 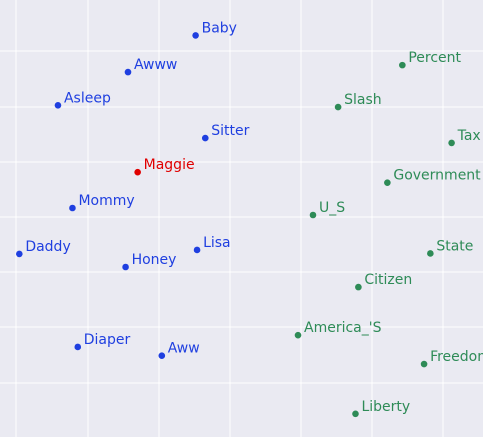 I want to click on label-daddy: Daddy, so click(x=47, y=247).